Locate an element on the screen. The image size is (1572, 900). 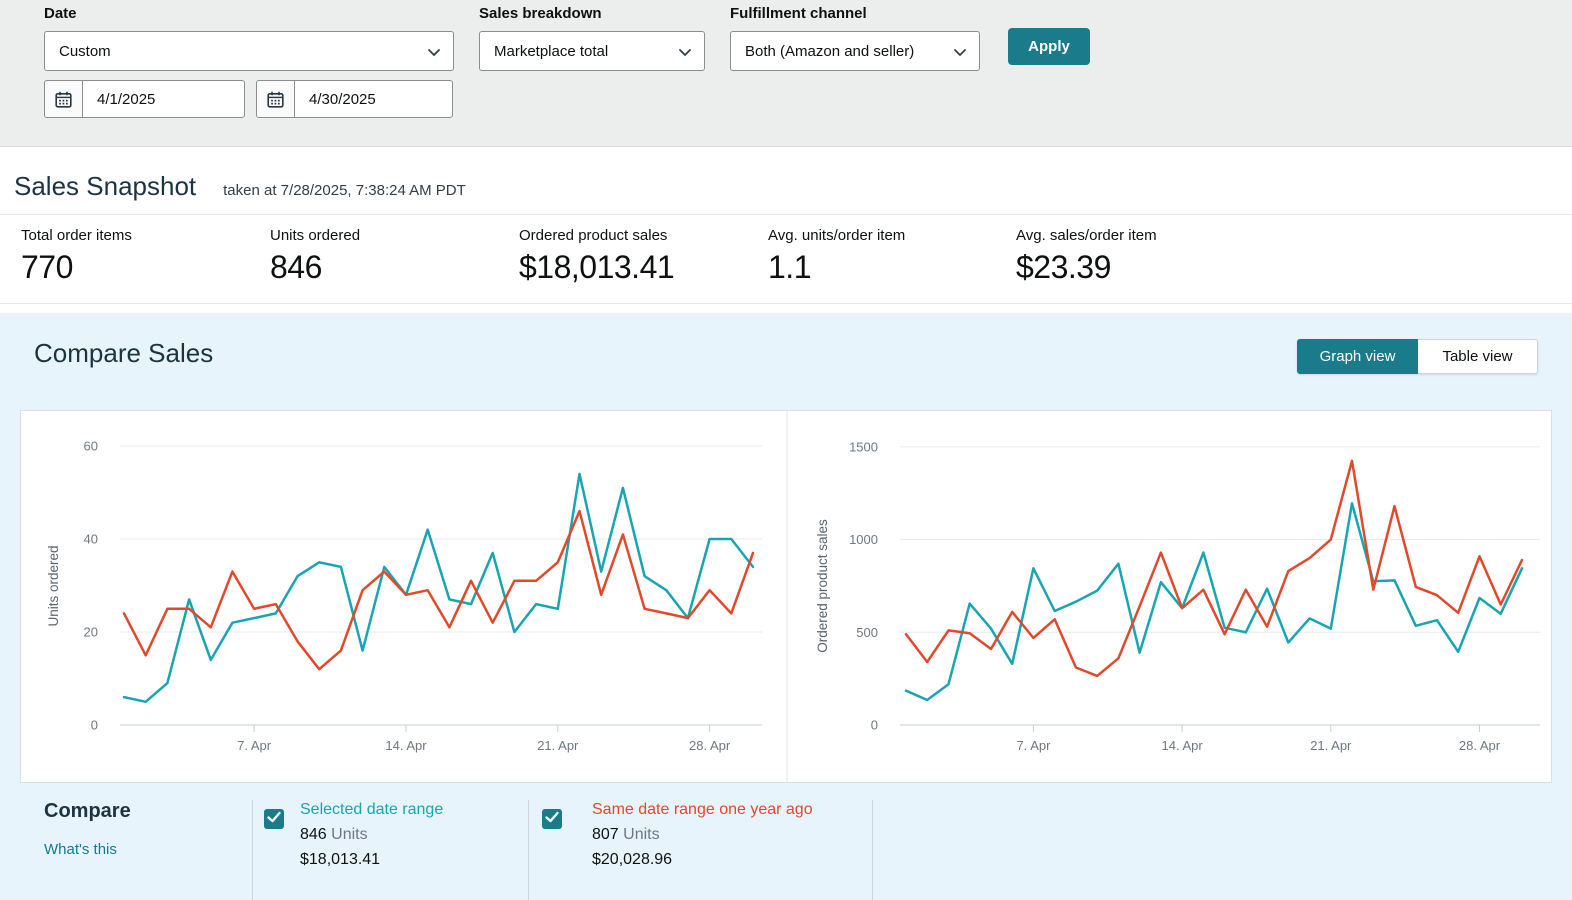
y-tick-label: 1500 is located at coordinates (863, 446).